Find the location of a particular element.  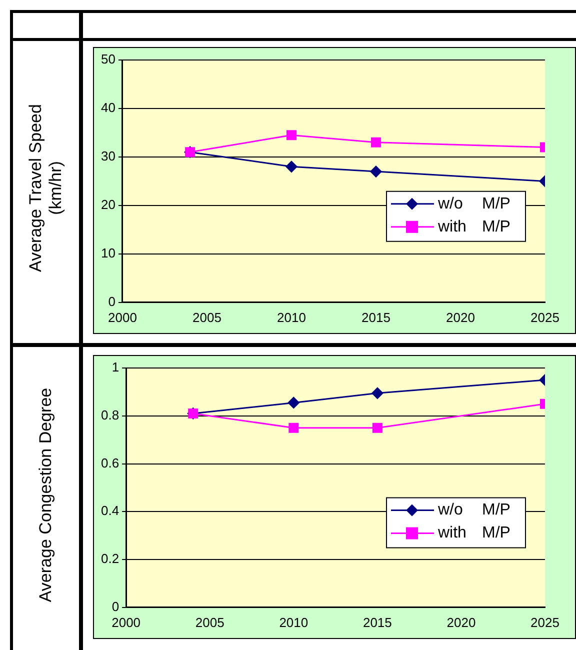

y-axis-title: Average Travel Speed (km/hr) is located at coordinates (46, 188).